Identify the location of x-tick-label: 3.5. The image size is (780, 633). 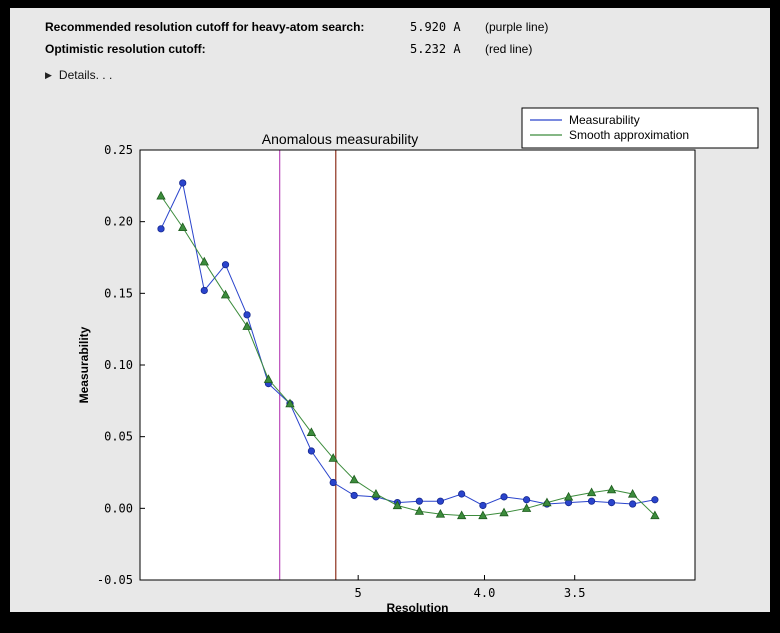
(575, 593).